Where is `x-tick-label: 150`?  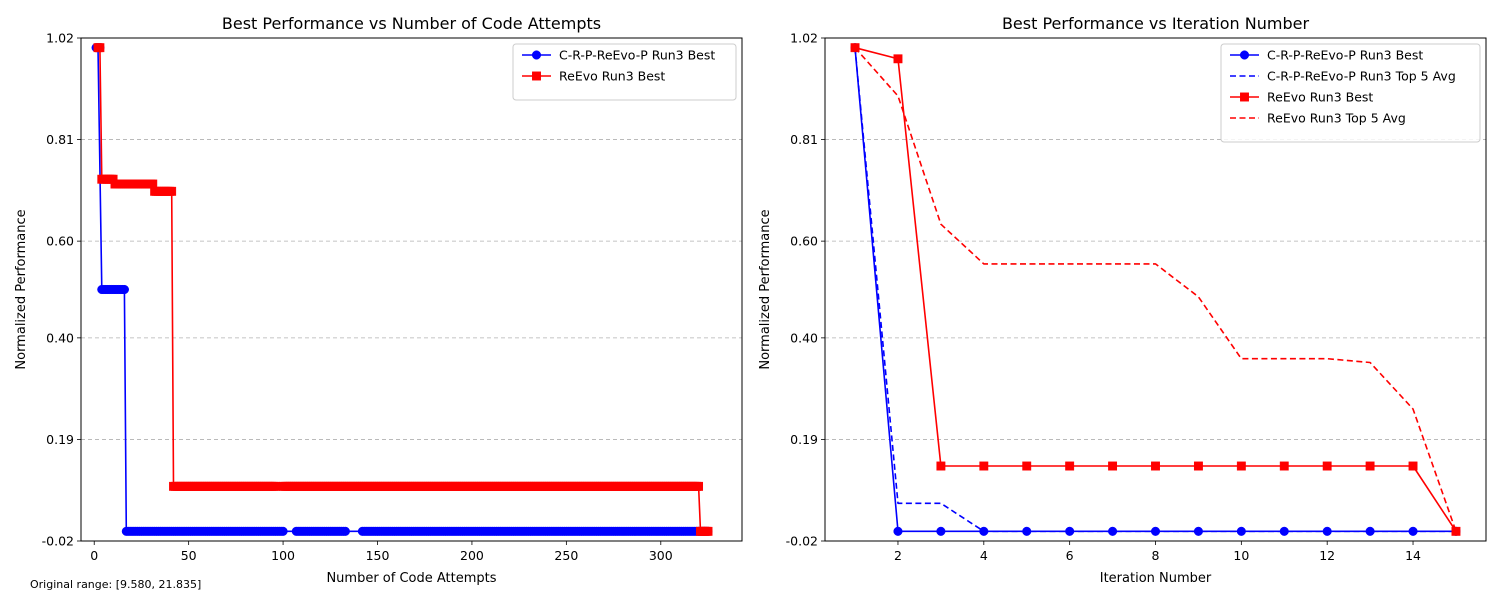
x-tick-label: 150 is located at coordinates (378, 555).